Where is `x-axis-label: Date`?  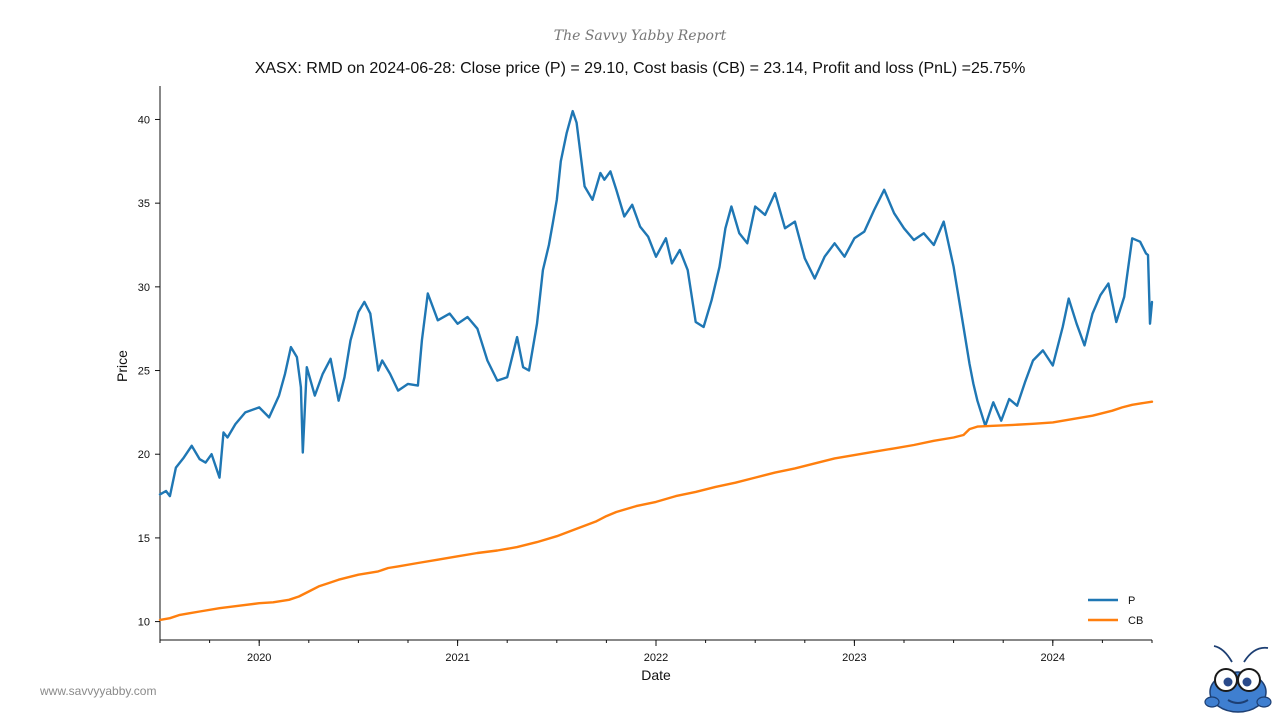
x-axis-label: Date is located at coordinates (656, 675).